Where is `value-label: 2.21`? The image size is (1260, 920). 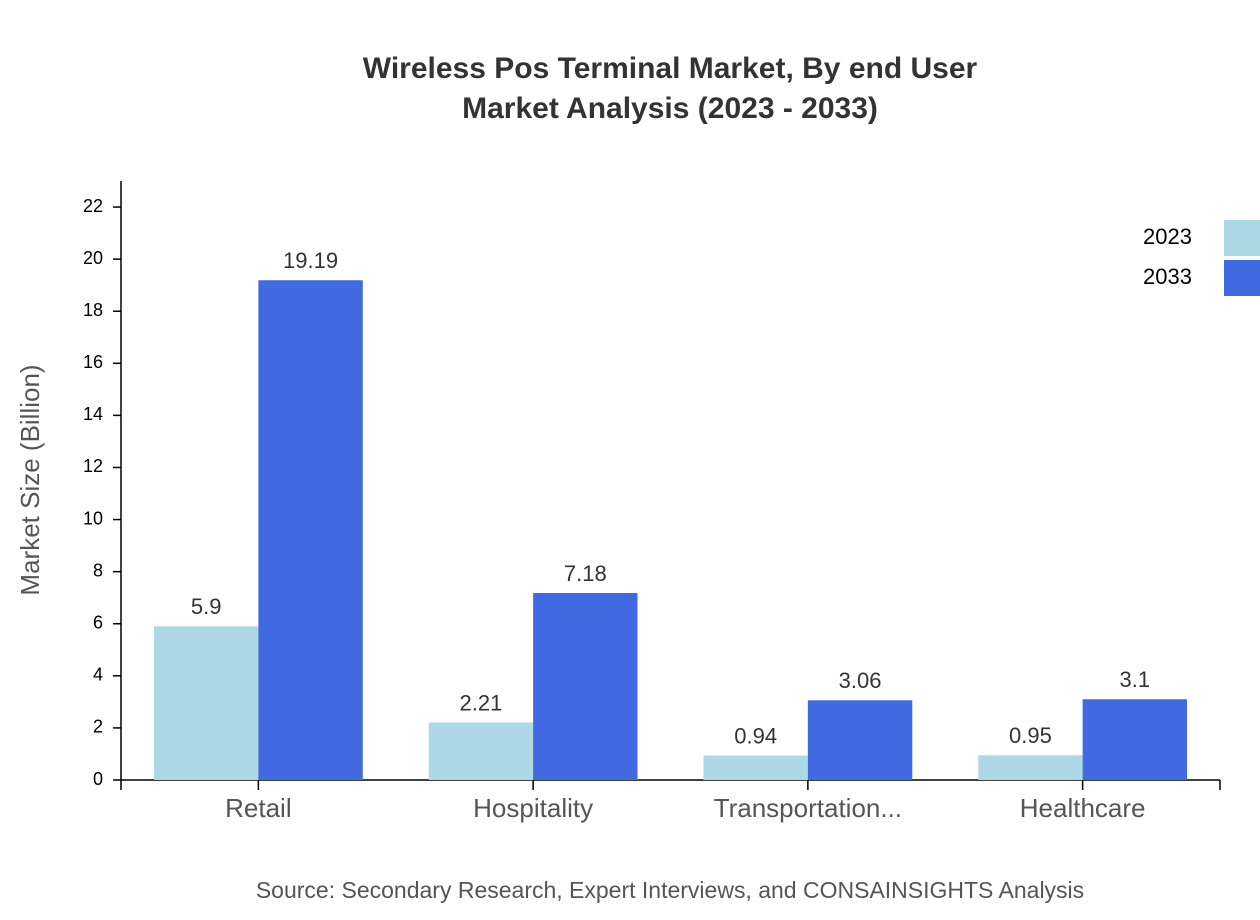
value-label: 2.21 is located at coordinates (481, 702).